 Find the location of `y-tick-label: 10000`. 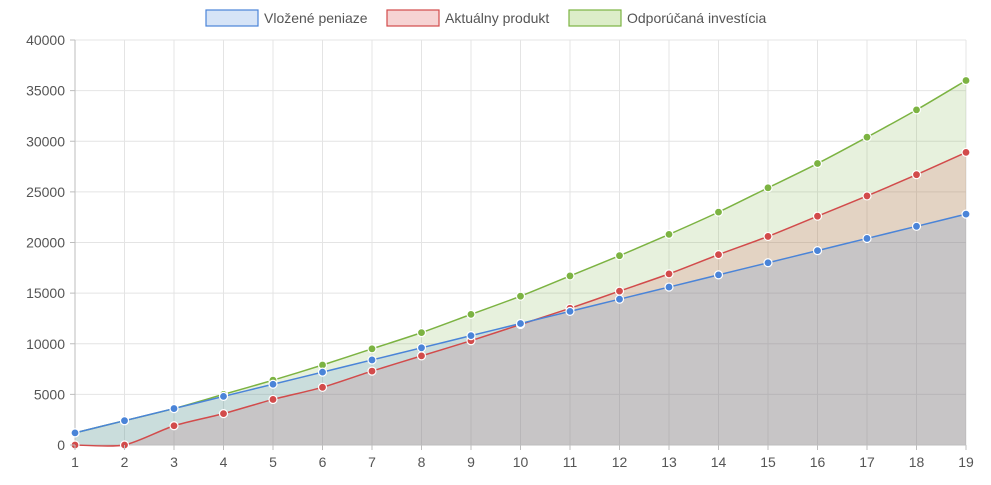

y-tick-label: 10000 is located at coordinates (45, 344).